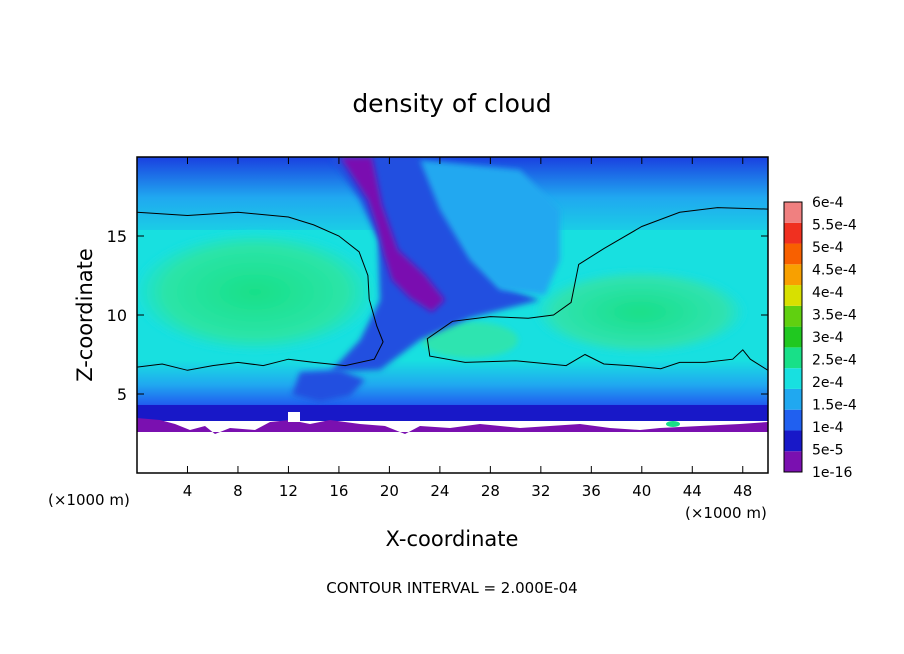  Describe the element at coordinates (439, 491) in the screenshot. I see `x-tick-label: 24` at that location.